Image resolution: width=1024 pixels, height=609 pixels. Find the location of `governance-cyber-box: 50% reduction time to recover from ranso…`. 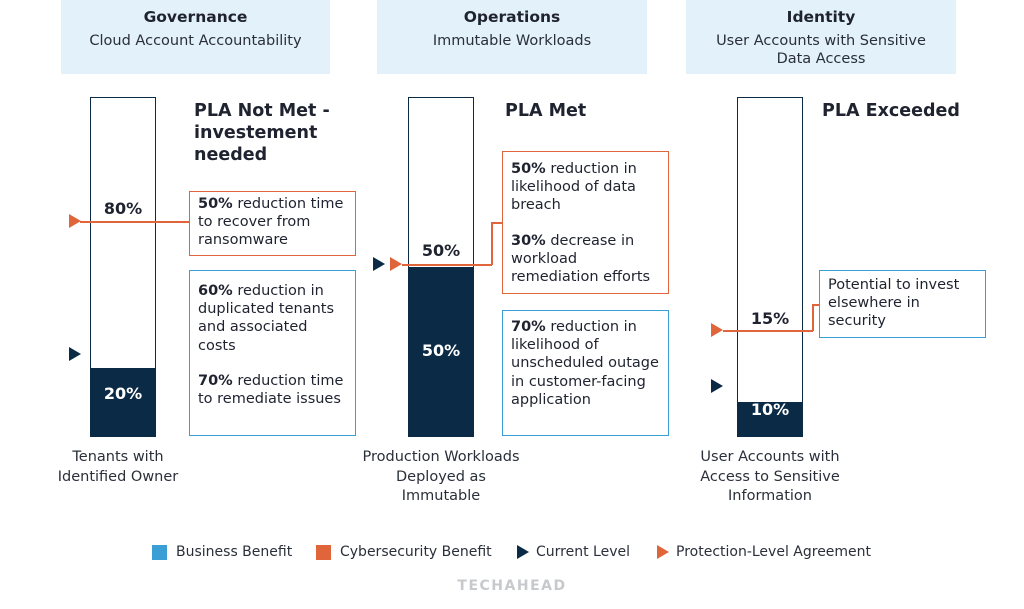

governance-cyber-box: 50% reduction time to recover from ranso… is located at coordinates (272, 223).